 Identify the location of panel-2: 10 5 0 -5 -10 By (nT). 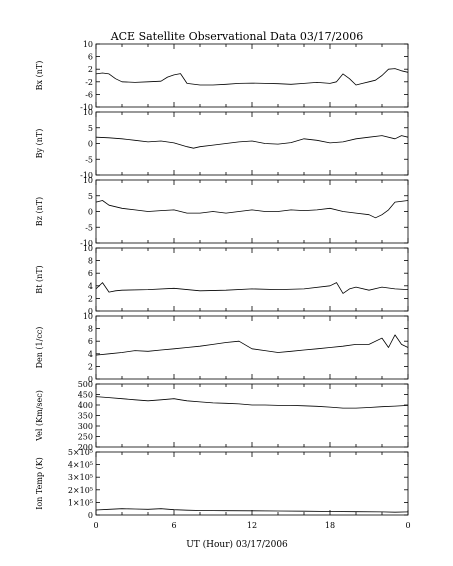
(222, 144).